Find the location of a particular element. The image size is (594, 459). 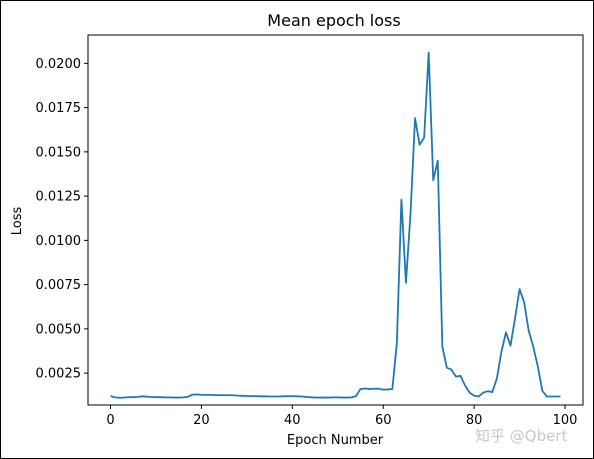

y-tick-label: 0.0050 is located at coordinates (59, 329).